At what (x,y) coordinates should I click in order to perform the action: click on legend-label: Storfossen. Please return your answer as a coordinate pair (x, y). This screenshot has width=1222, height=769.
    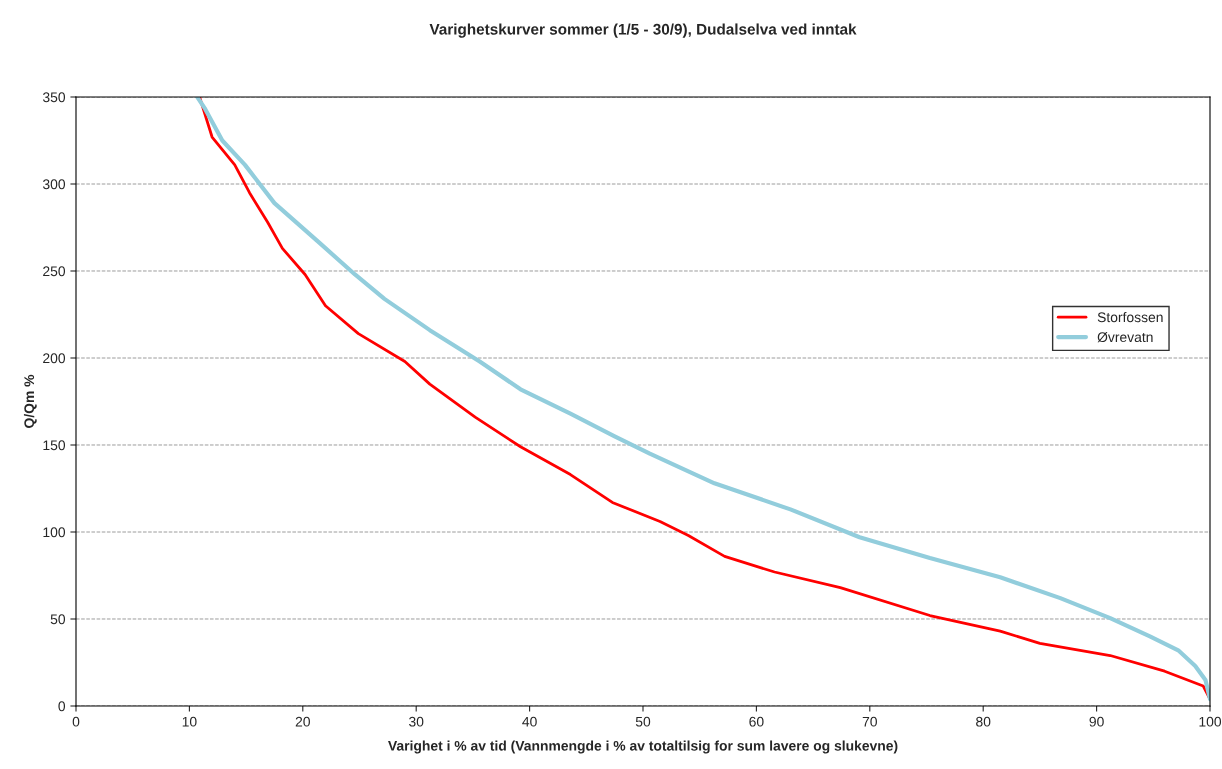
    Looking at the image, I should click on (1130, 317).